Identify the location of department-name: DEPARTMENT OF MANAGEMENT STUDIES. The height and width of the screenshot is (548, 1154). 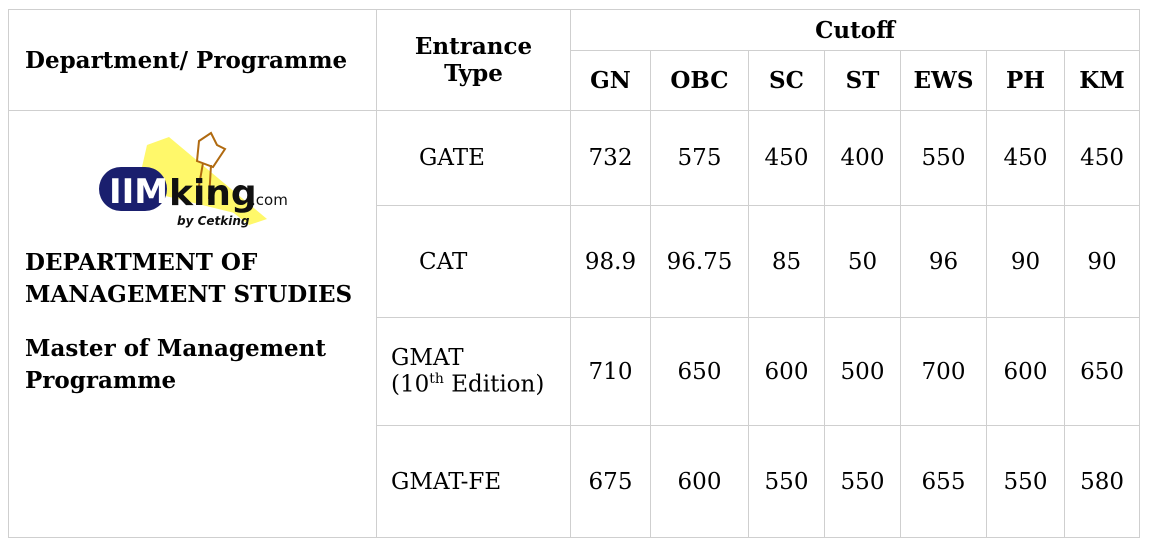
(189, 278).